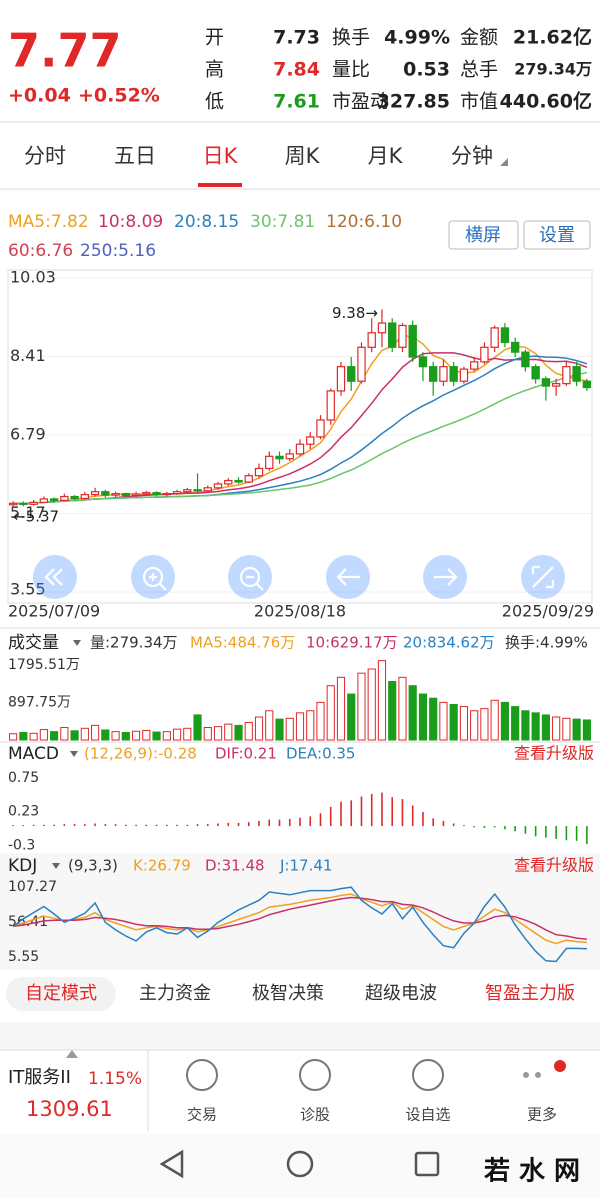 This screenshot has height=1197, width=600. I want to click on sector-value: 1309.61, so click(69, 1109).